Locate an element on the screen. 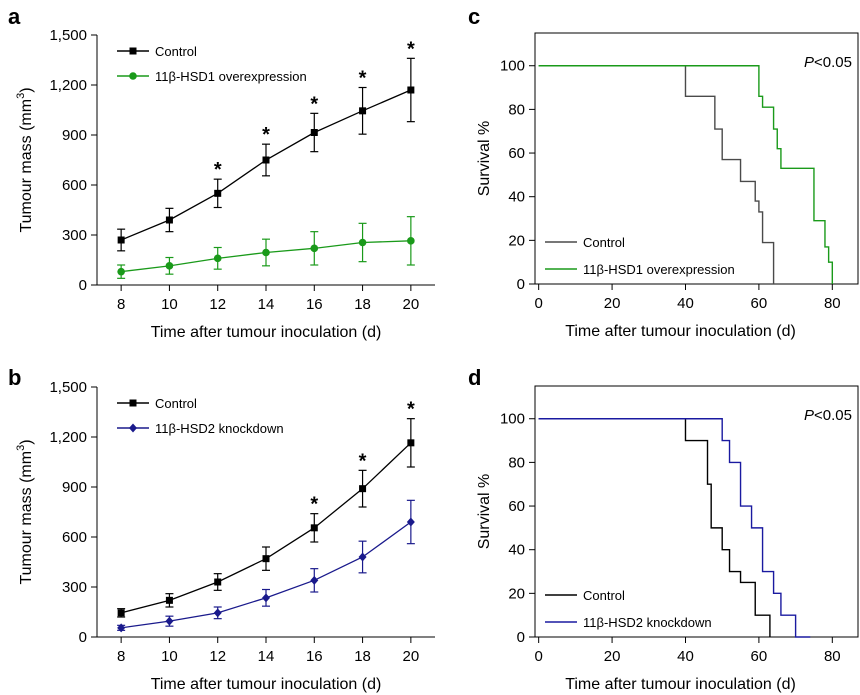 The width and height of the screenshot is (860, 695). y-tick-label: 80 is located at coordinates (516, 462).